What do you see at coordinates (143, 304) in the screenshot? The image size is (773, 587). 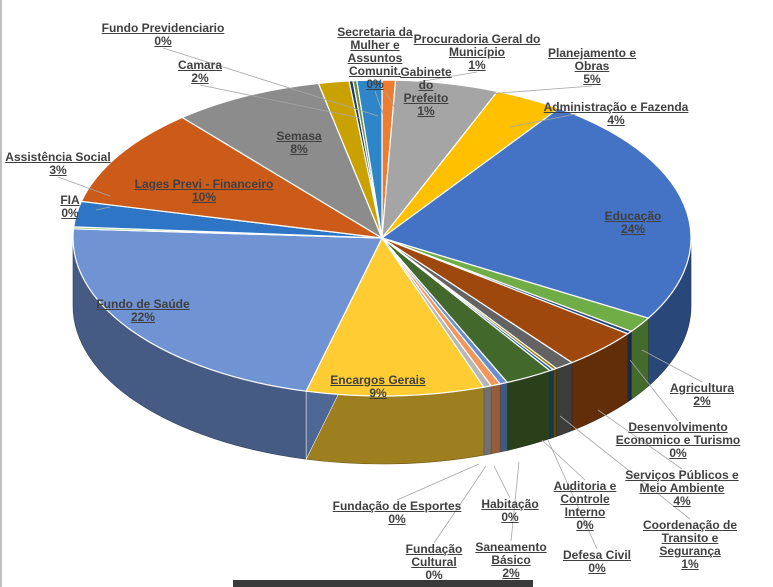 I see `slice-label-name: Fundo de Saúde` at bounding box center [143, 304].